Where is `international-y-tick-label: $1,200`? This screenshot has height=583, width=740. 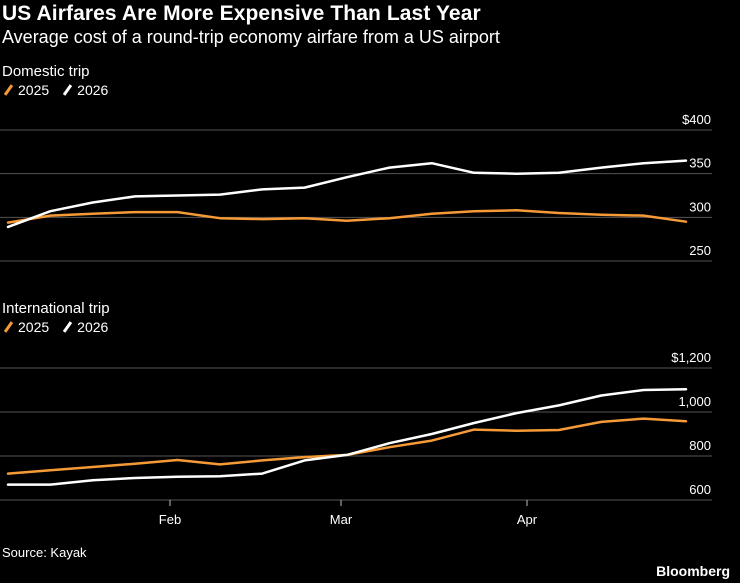 international-y-tick-label: $1,200 is located at coordinates (691, 357).